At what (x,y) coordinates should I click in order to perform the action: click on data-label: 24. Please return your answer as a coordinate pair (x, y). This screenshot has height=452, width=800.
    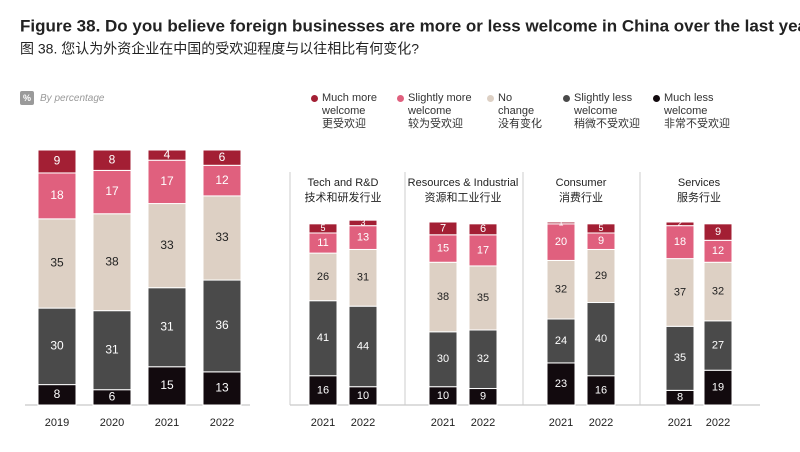
    Looking at the image, I should click on (561, 341).